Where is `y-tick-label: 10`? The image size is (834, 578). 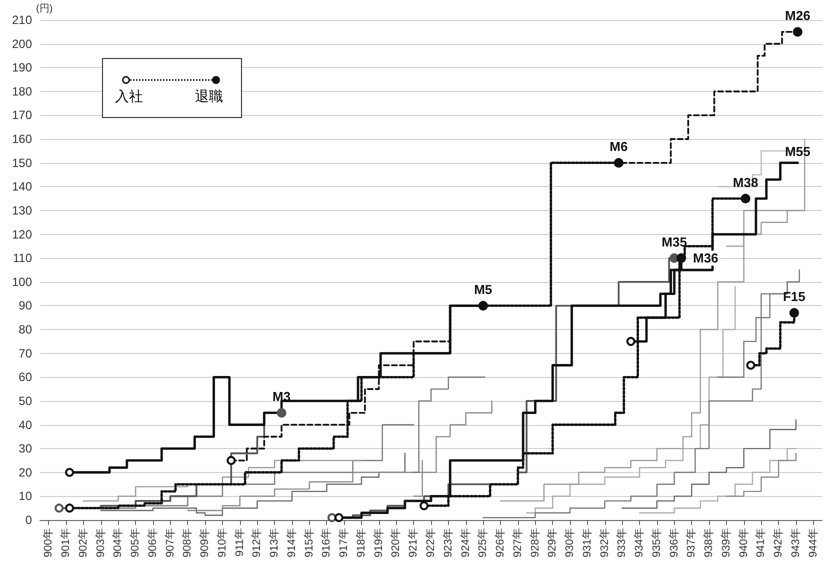 y-tick-label: 10 is located at coordinates (25, 496).